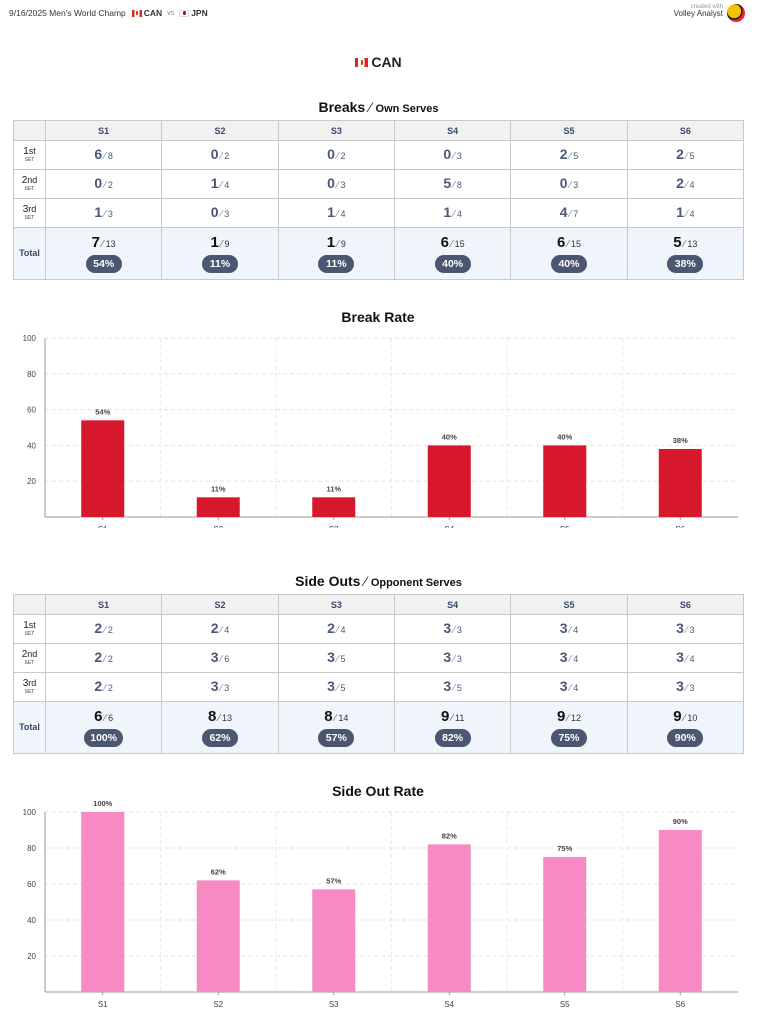  I want to click on bar-value-label: 40%, so click(449, 436).